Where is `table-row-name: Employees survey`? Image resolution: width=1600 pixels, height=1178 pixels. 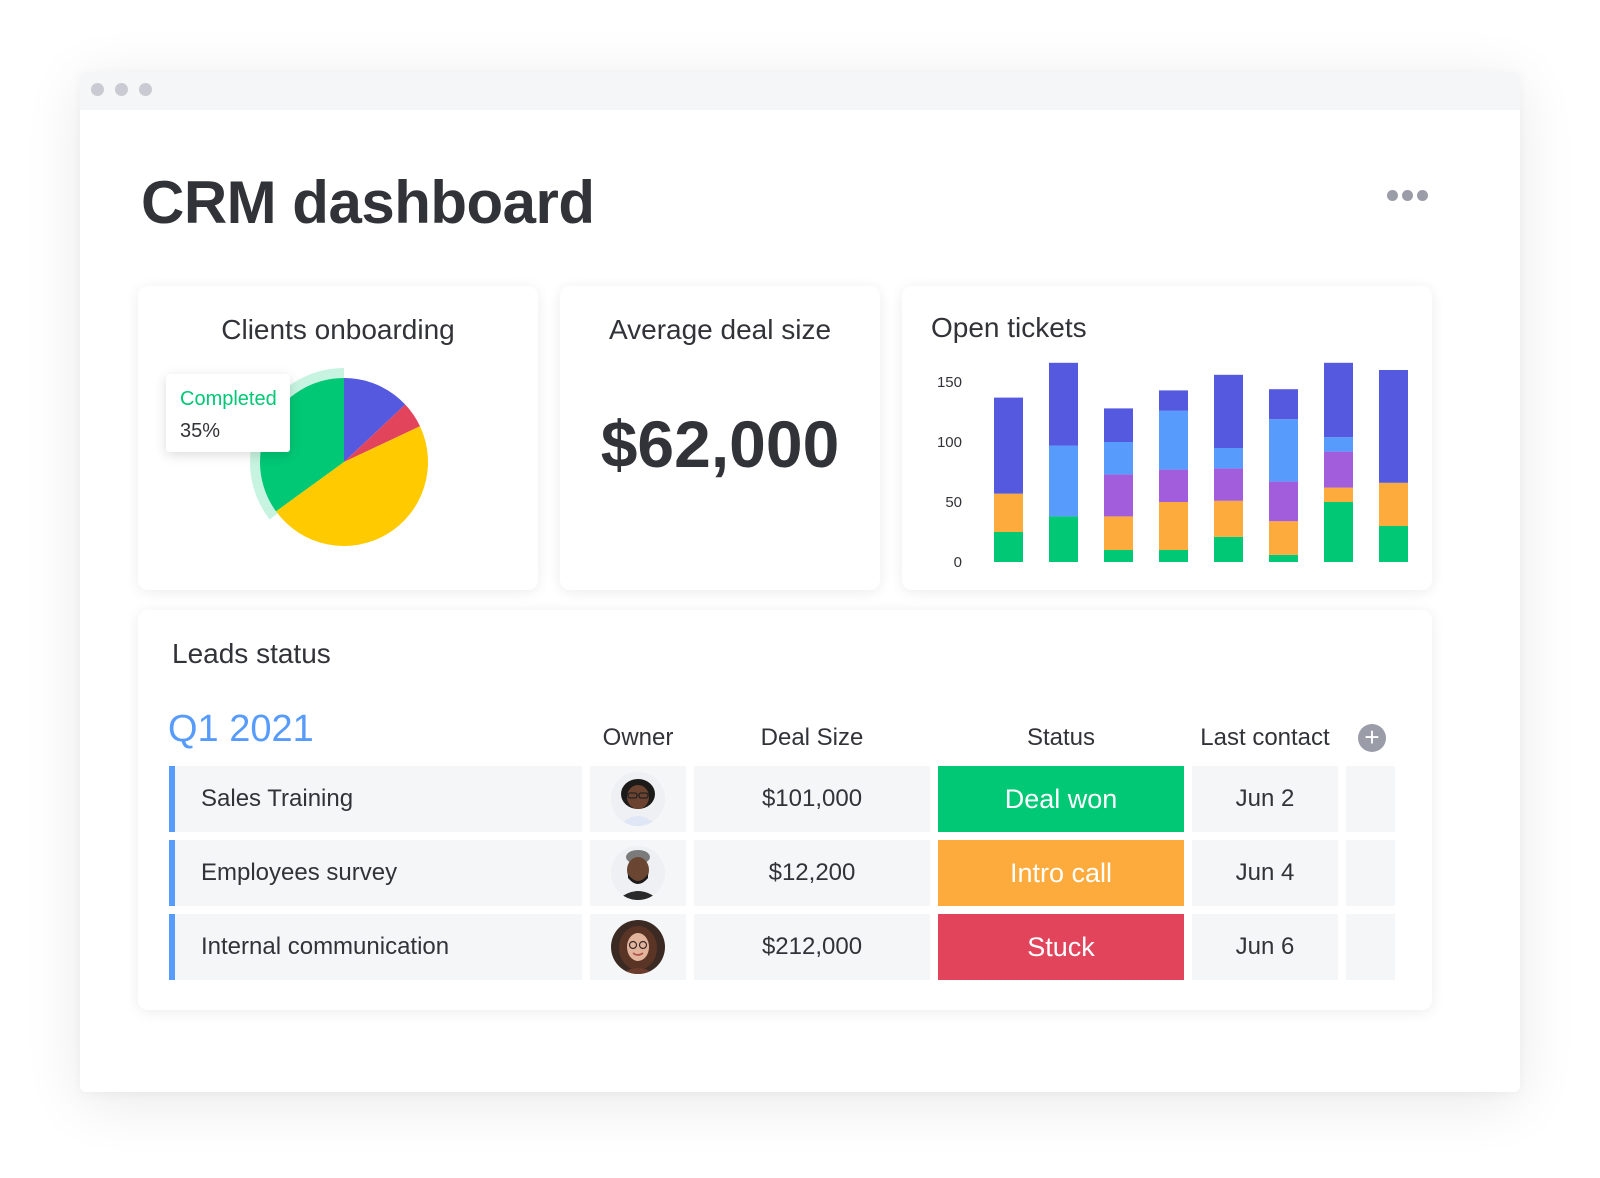
table-row-name: Employees survey is located at coordinates (375, 873).